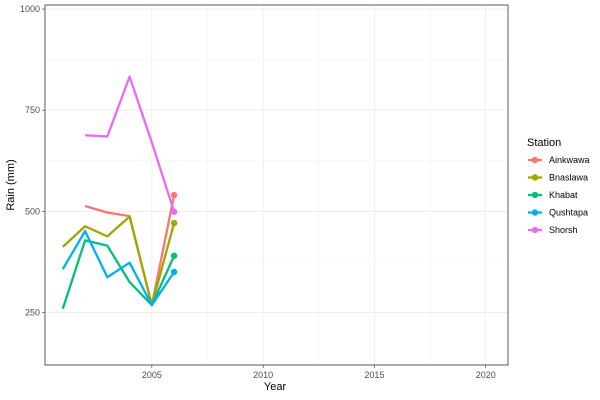 Image resolution: width=600 pixels, height=400 pixels. Describe the element at coordinates (568, 213) in the screenshot. I see `legend-label-qushtapa: Qushtapa` at that location.